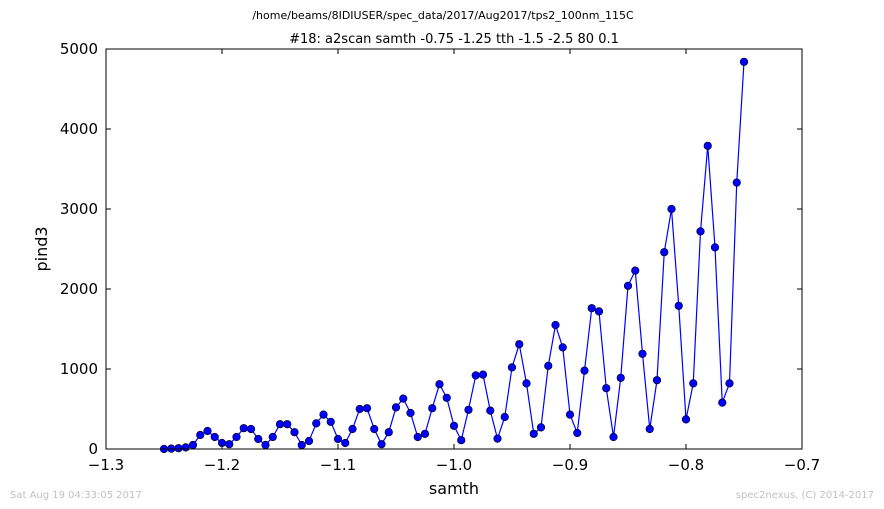 The height and width of the screenshot is (509, 884). What do you see at coordinates (804, 495) in the screenshot?
I see `footer-credit: spec2nexus, (C) 2014-2017` at bounding box center [804, 495].